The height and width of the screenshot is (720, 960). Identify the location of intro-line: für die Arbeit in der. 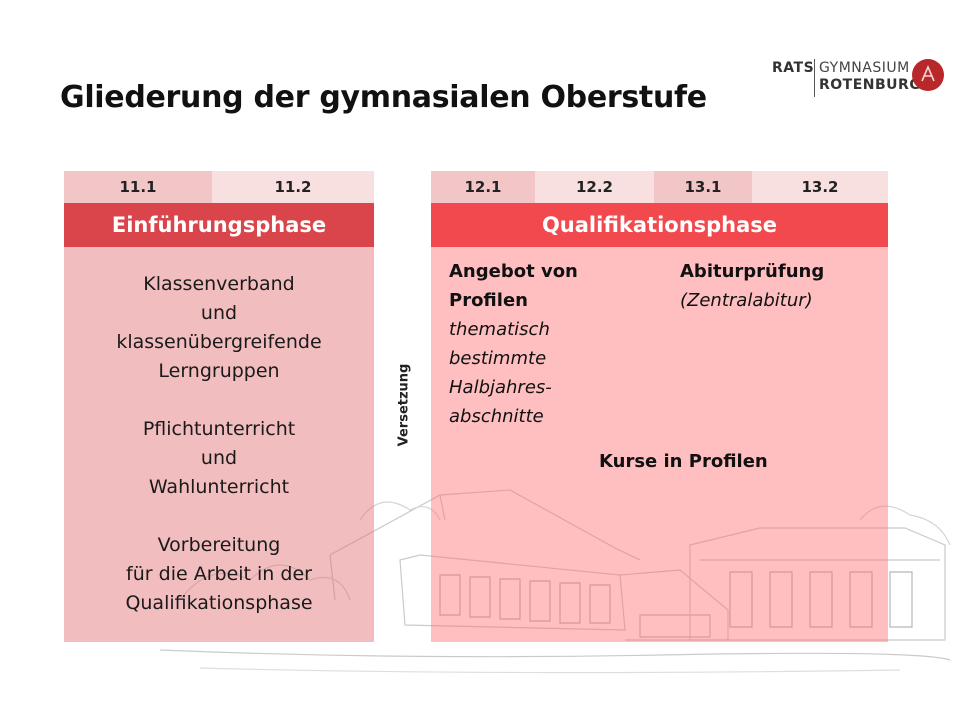
(219, 574).